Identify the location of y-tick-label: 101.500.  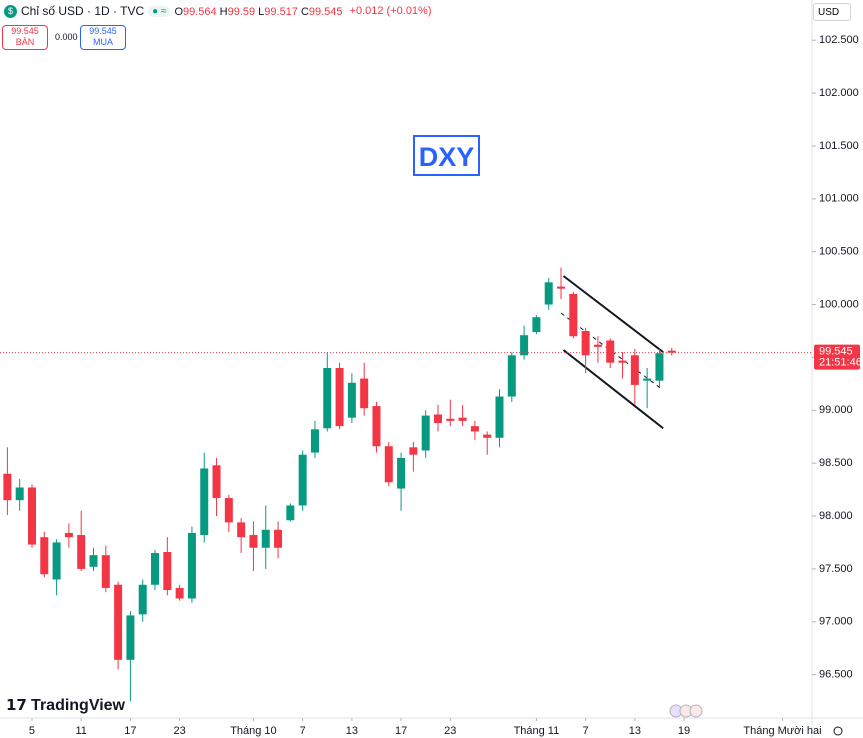
(839, 146).